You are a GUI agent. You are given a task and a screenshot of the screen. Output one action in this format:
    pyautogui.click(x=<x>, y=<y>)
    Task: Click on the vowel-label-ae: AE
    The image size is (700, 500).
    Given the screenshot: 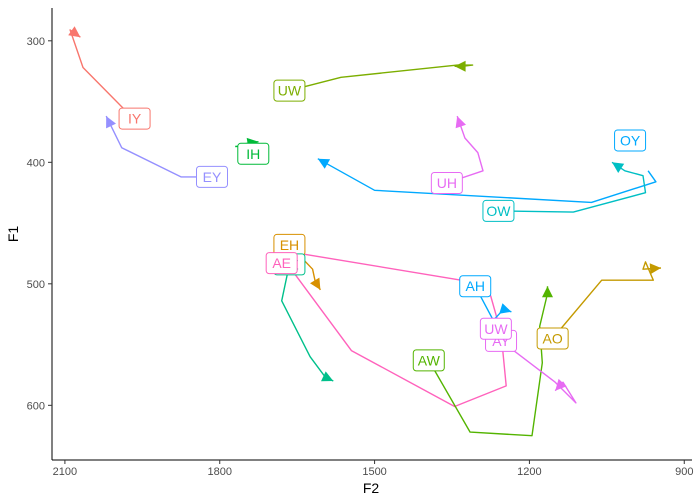 What is the action you would take?
    pyautogui.click(x=281, y=263)
    